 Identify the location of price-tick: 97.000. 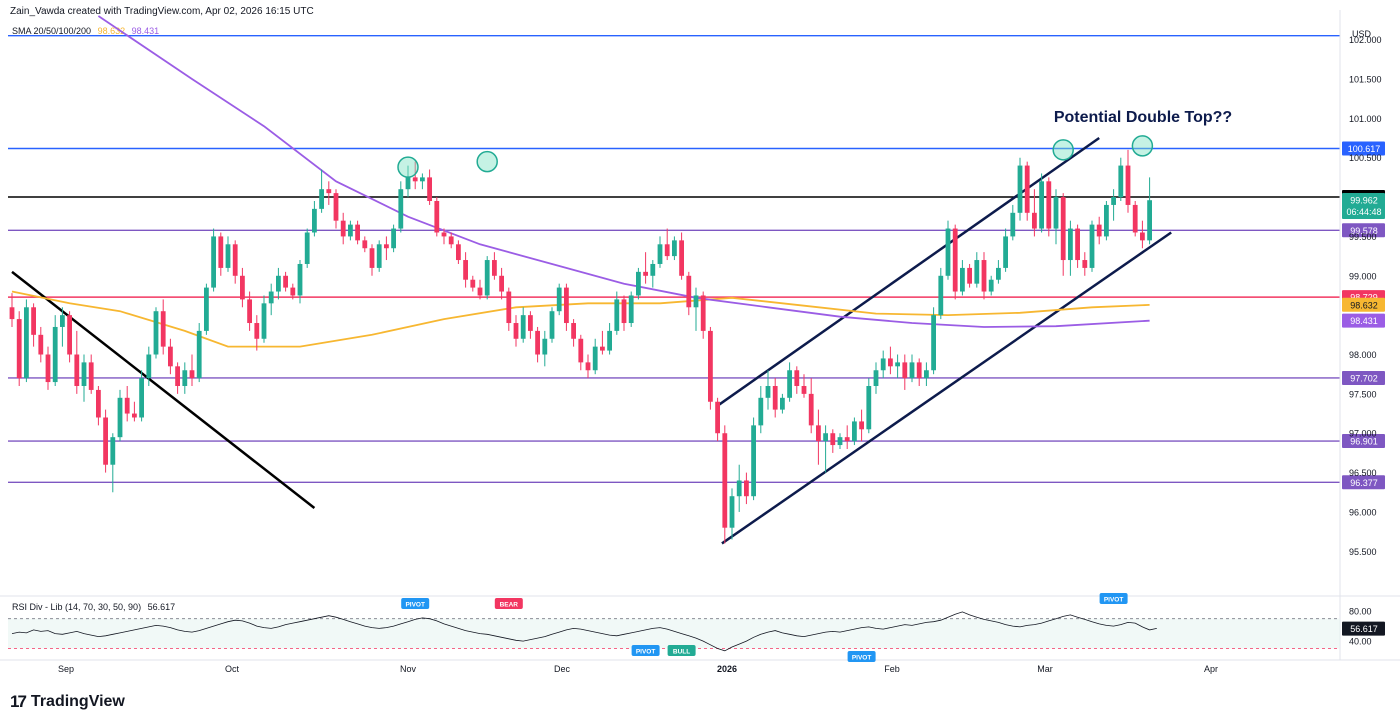
(1363, 434).